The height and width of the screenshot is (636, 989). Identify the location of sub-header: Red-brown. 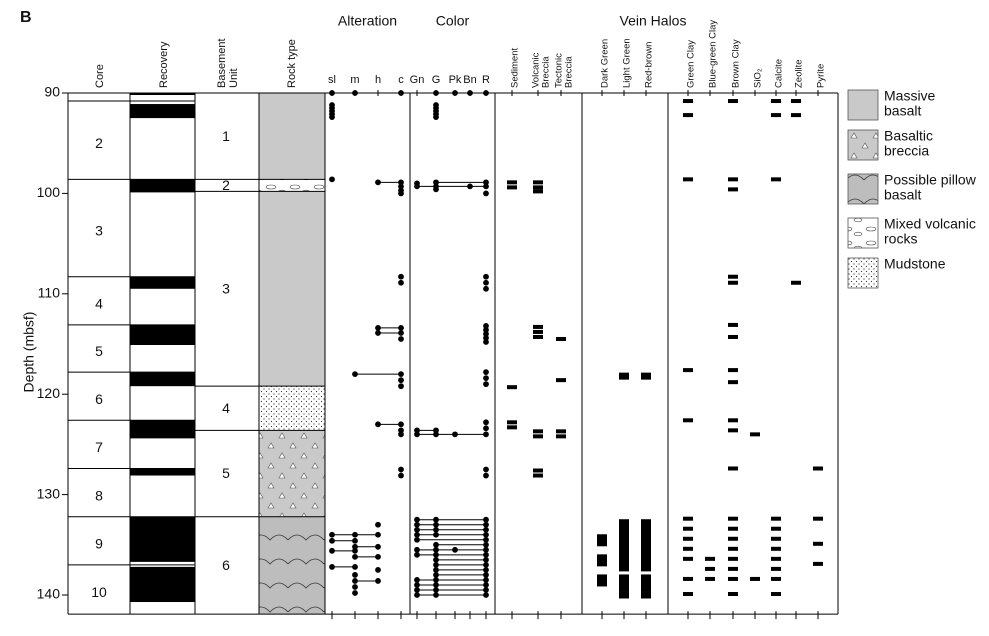
(649, 65).